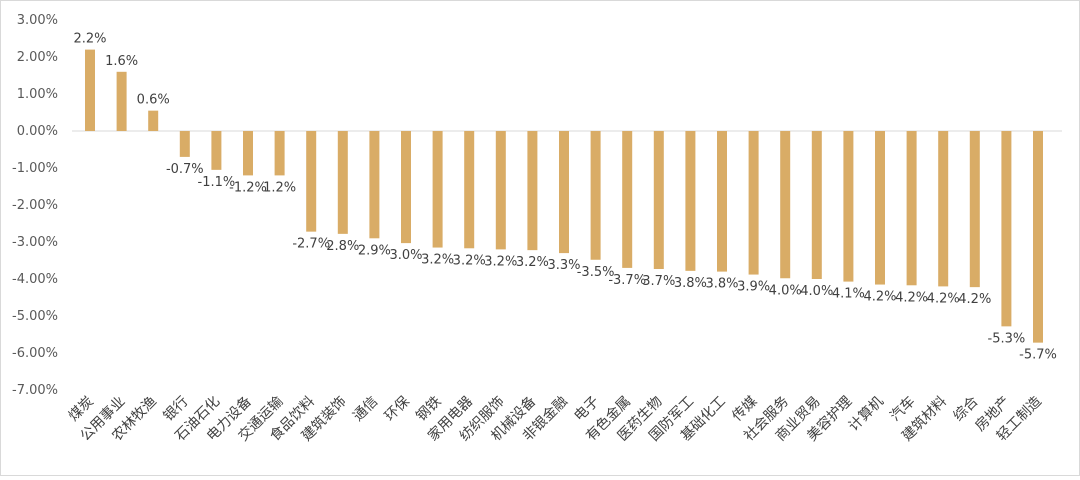  Describe the element at coordinates (35, 168) in the screenshot. I see `y-tick-label: -1.00%` at that location.